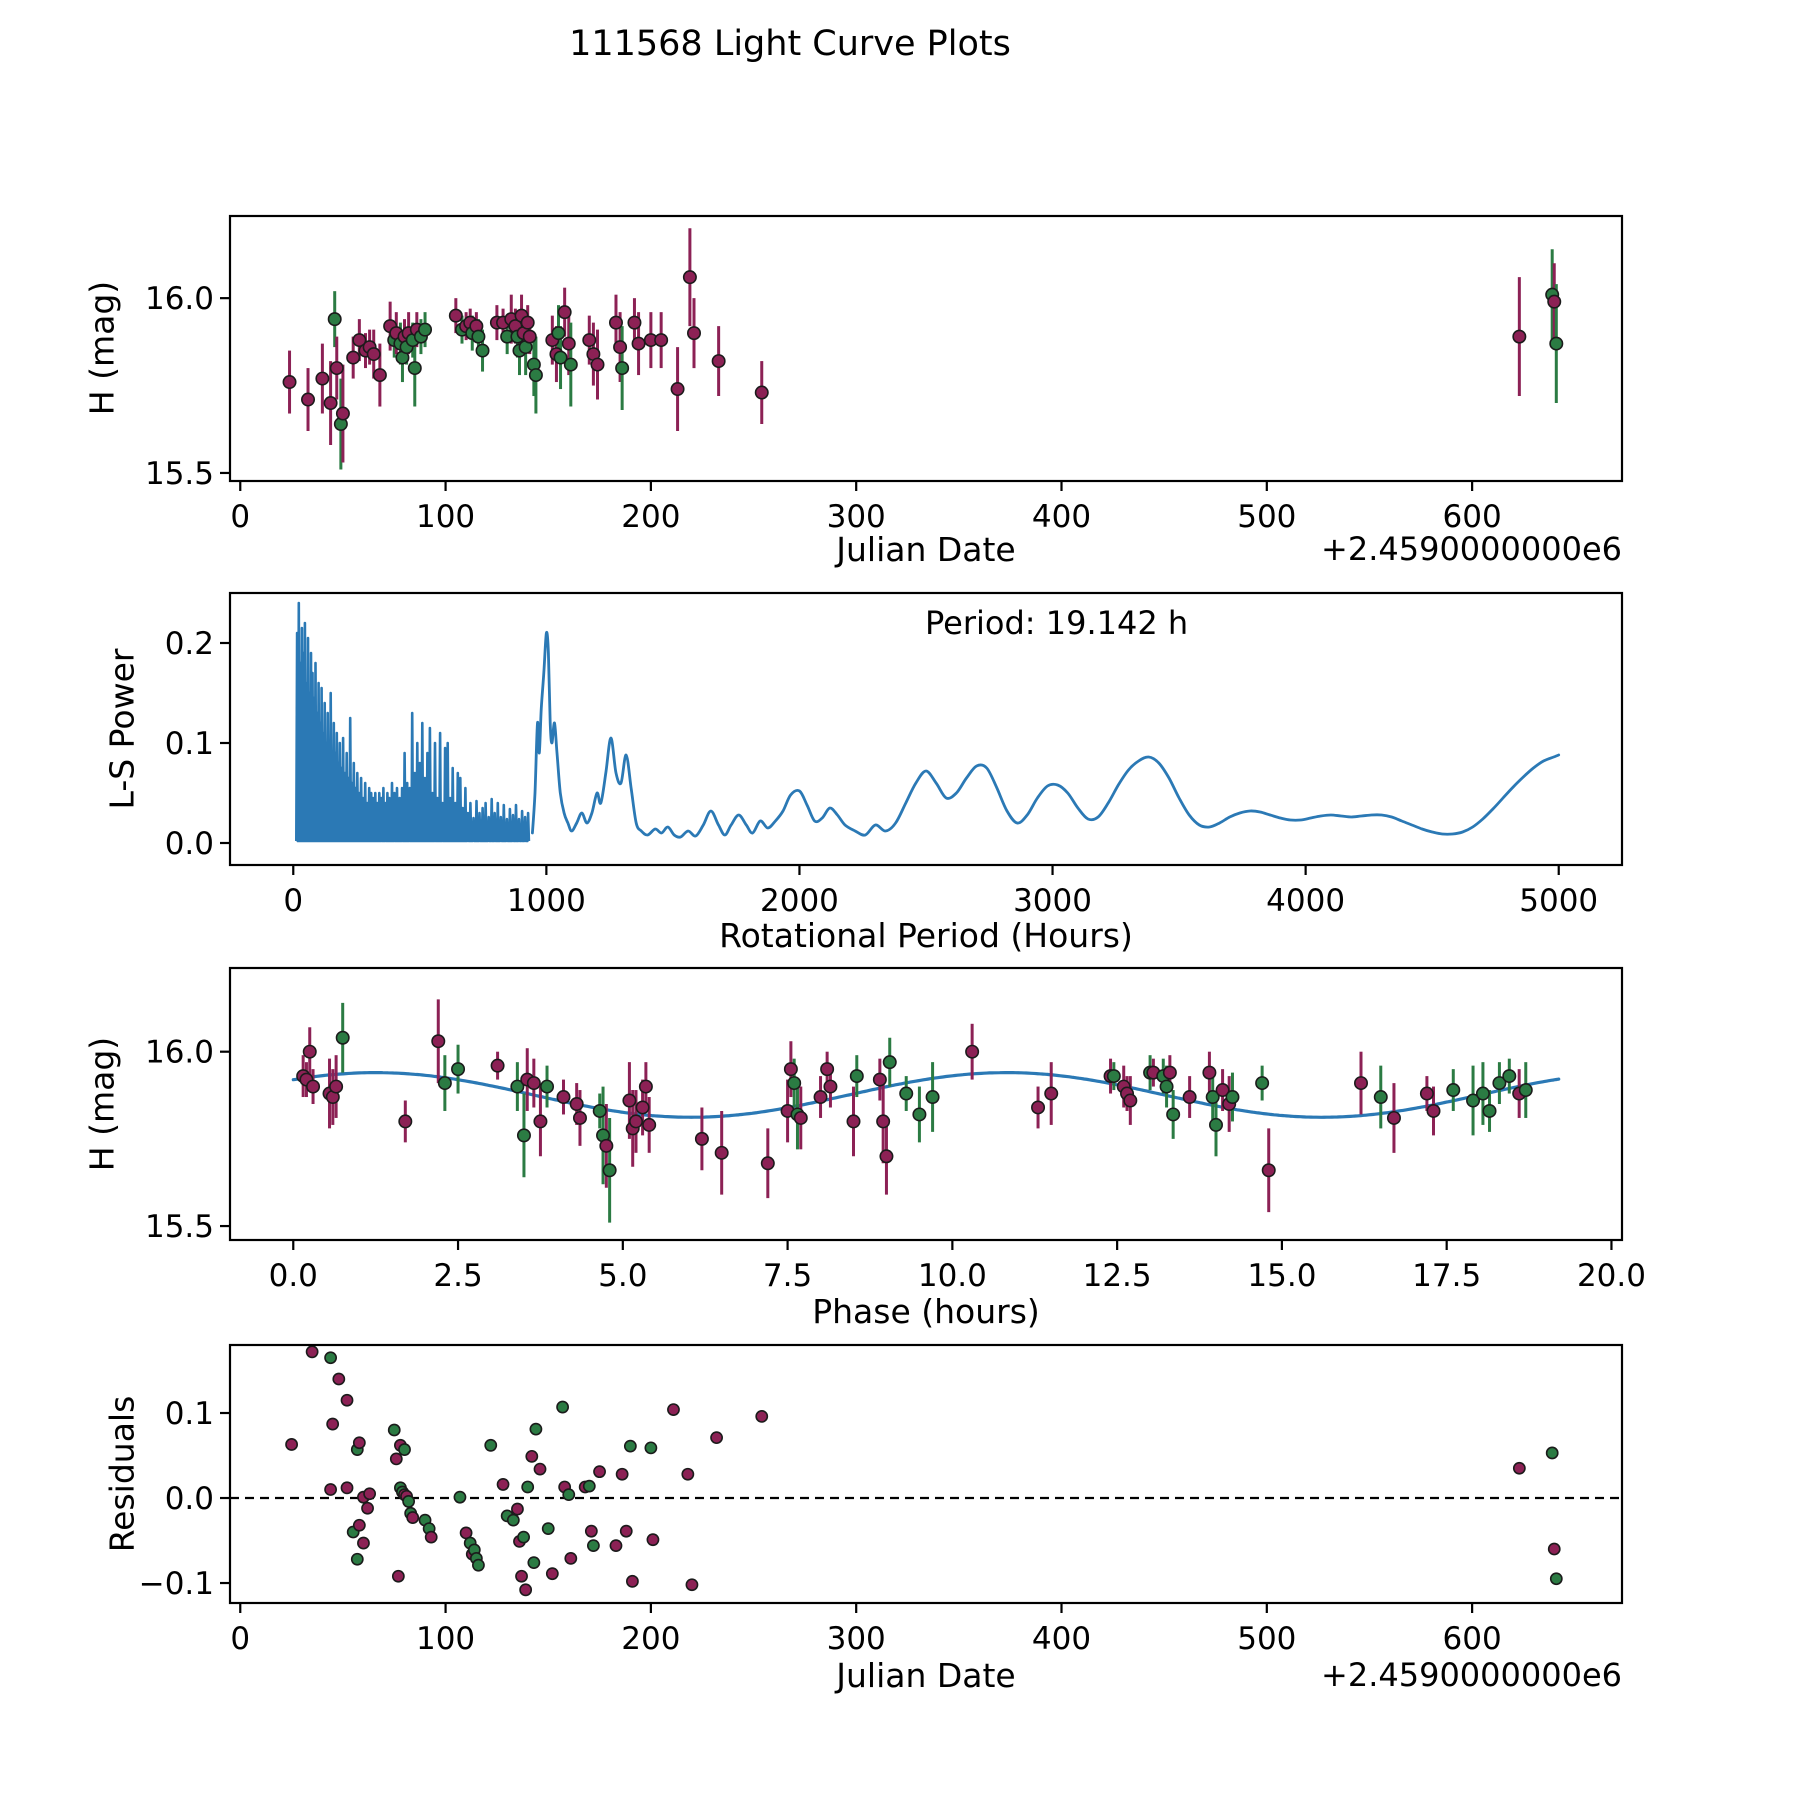 The height and width of the screenshot is (1800, 1800). What do you see at coordinates (1117, 1276) in the screenshot?
I see `svg-text: 12.5` at bounding box center [1117, 1276].